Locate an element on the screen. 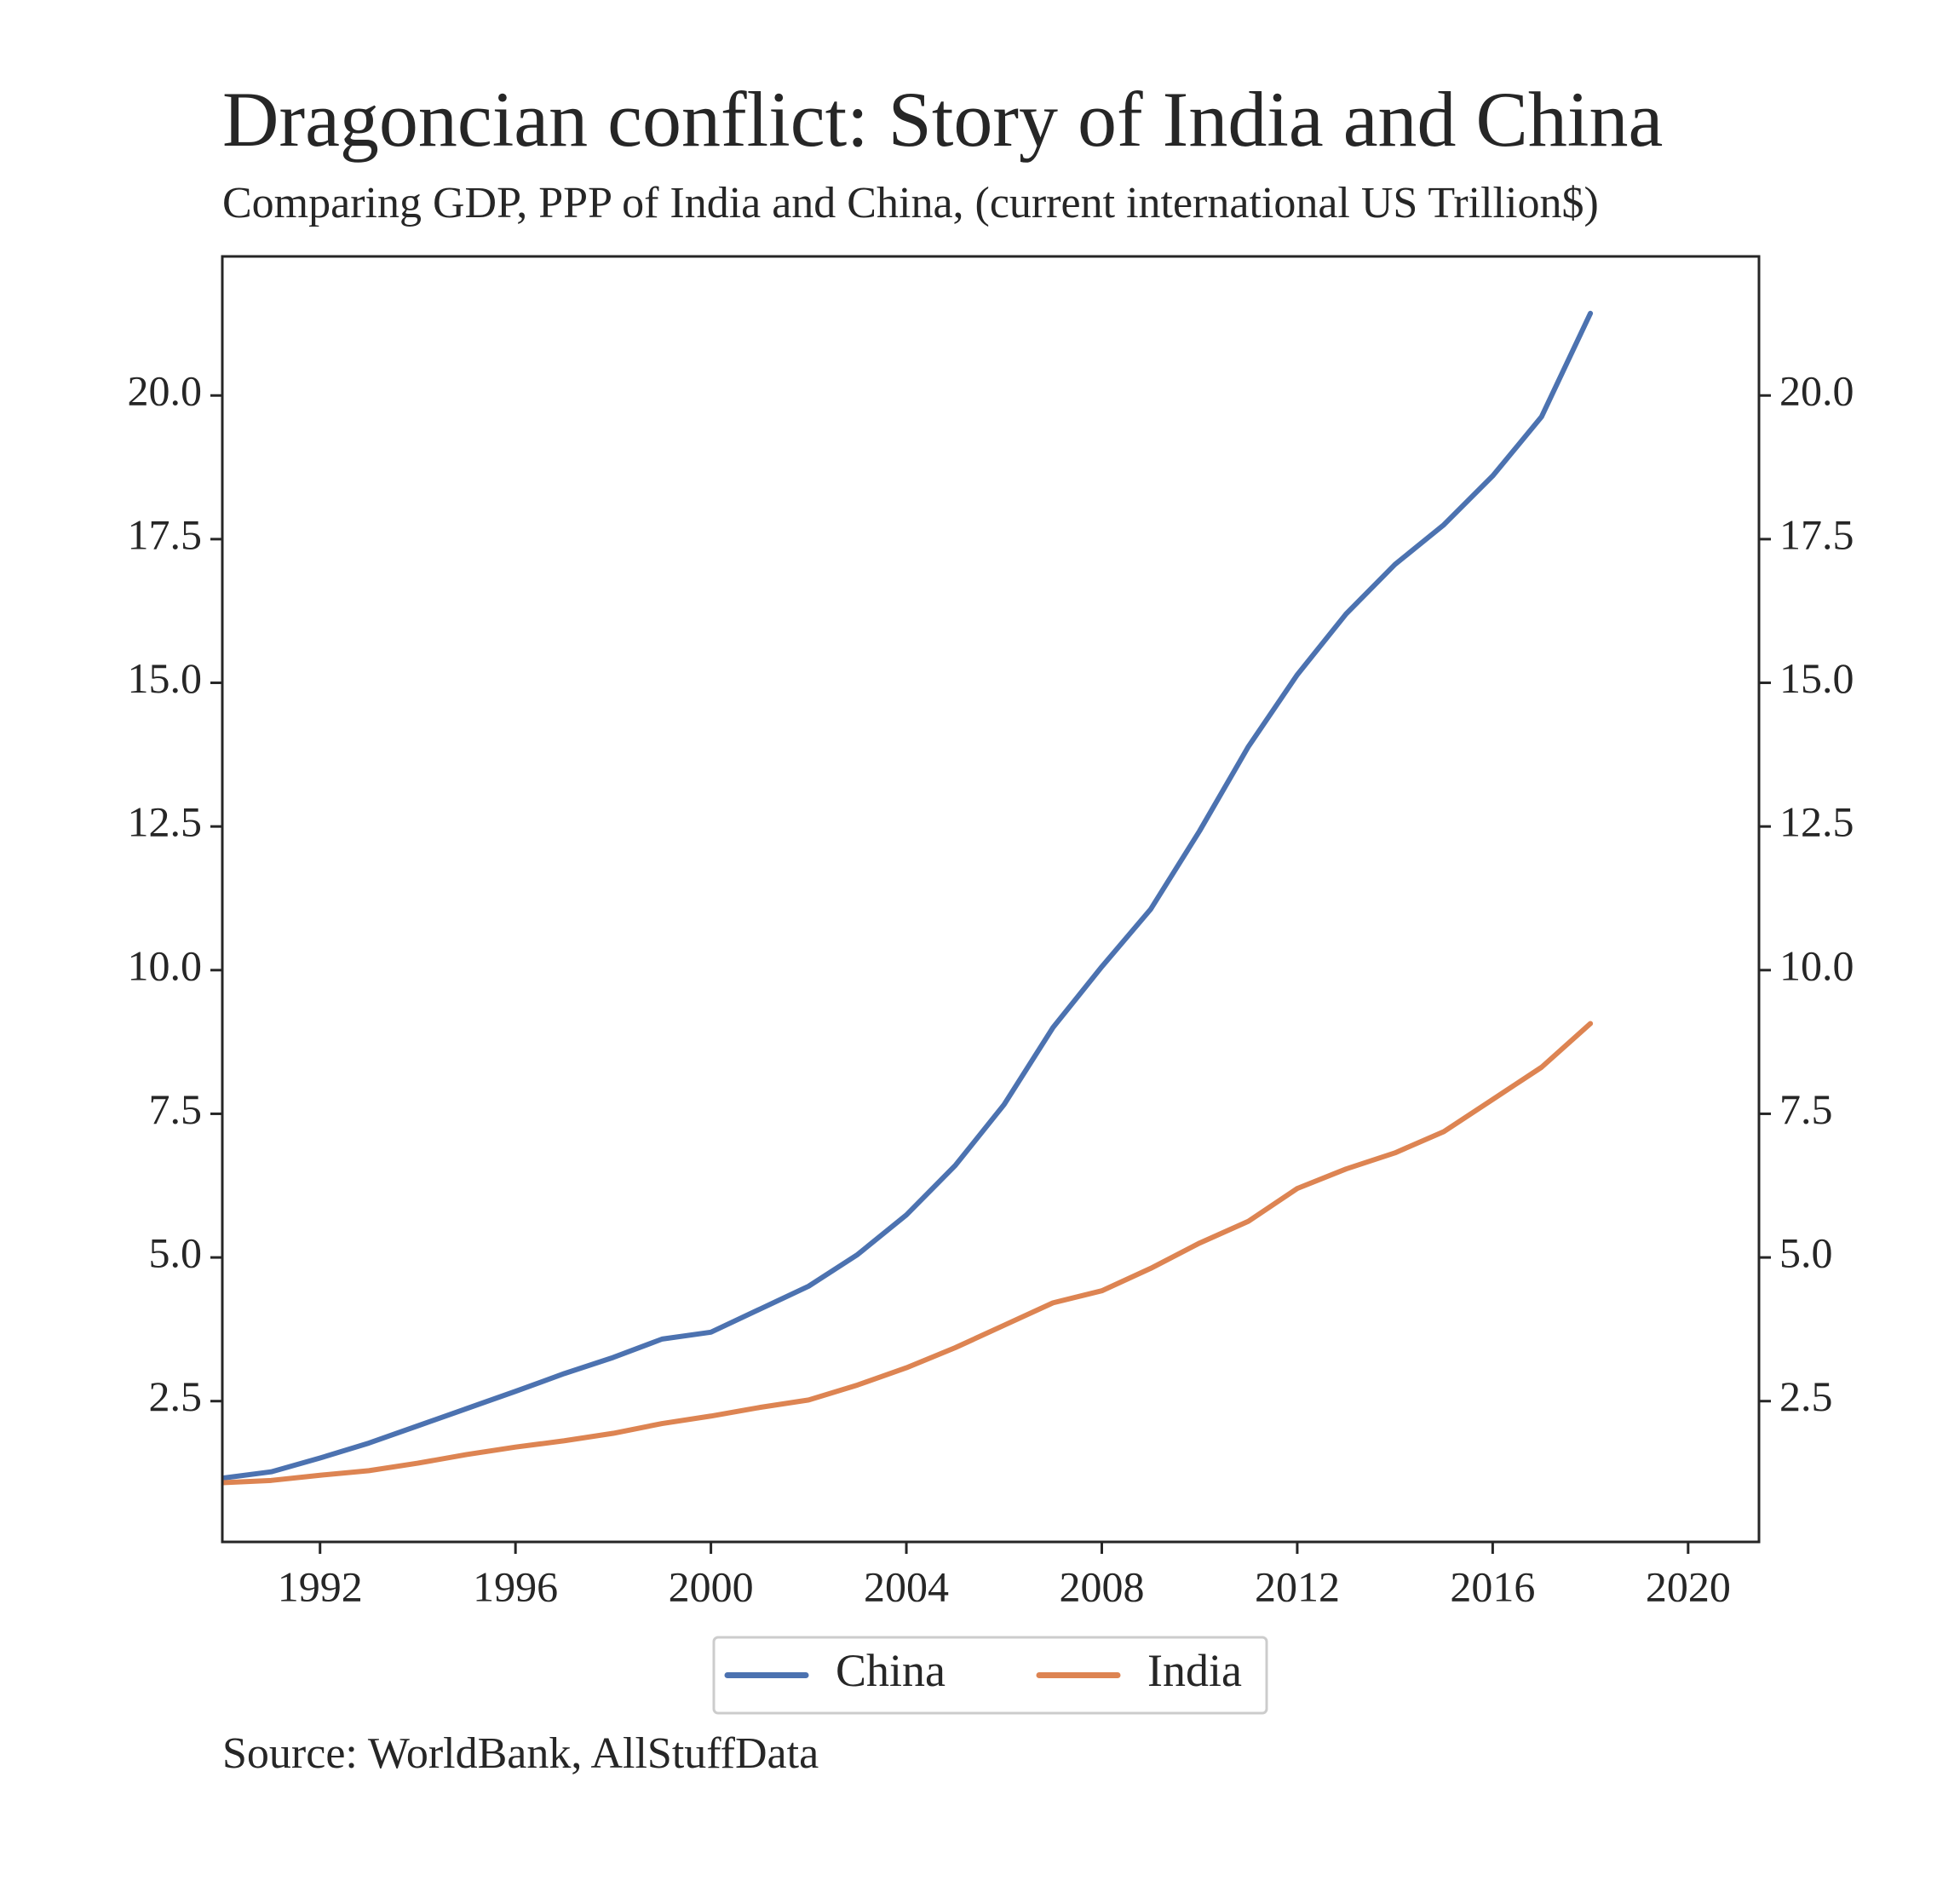 This screenshot has width=1960, height=1898. legend-label: India is located at coordinates (1194, 1670).